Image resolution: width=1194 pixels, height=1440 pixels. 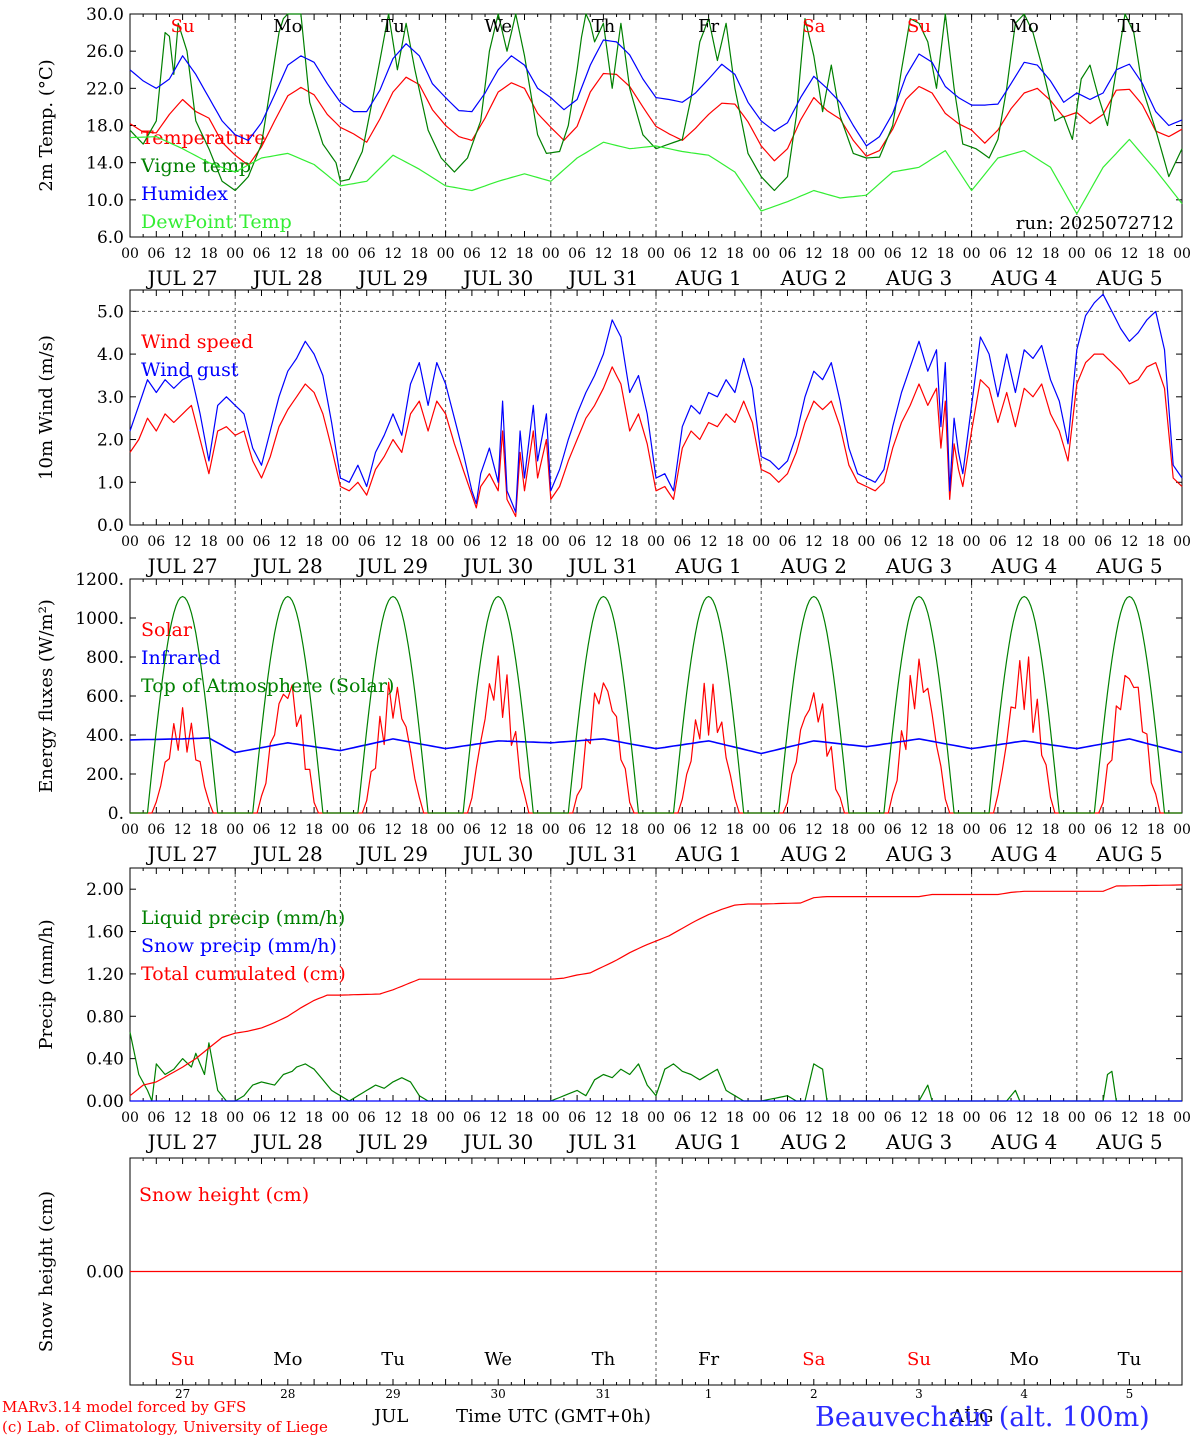 What do you see at coordinates (602, 278) in the screenshot?
I see `temperature-date-label: JUL 31` at bounding box center [602, 278].